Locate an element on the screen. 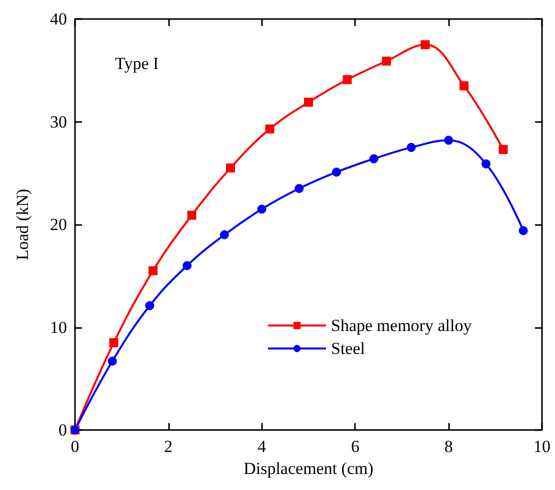 This screenshot has height=490, width=555. x-tick-label: 8 is located at coordinates (448, 446).